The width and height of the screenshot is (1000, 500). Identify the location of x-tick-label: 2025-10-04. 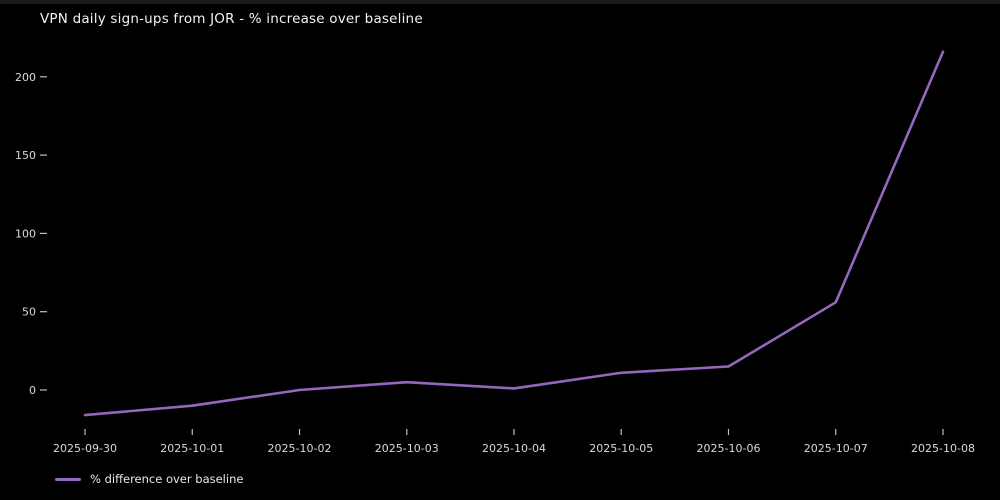
(514, 448).